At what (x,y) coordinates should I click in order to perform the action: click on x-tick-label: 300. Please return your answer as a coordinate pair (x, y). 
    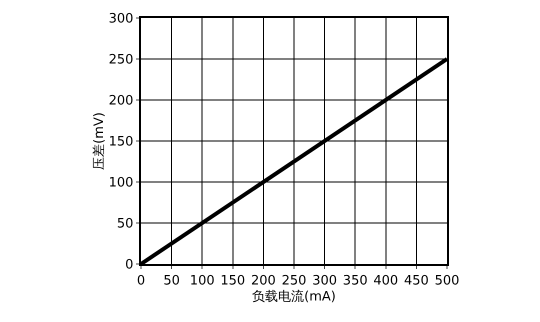
    Looking at the image, I should click on (325, 281).